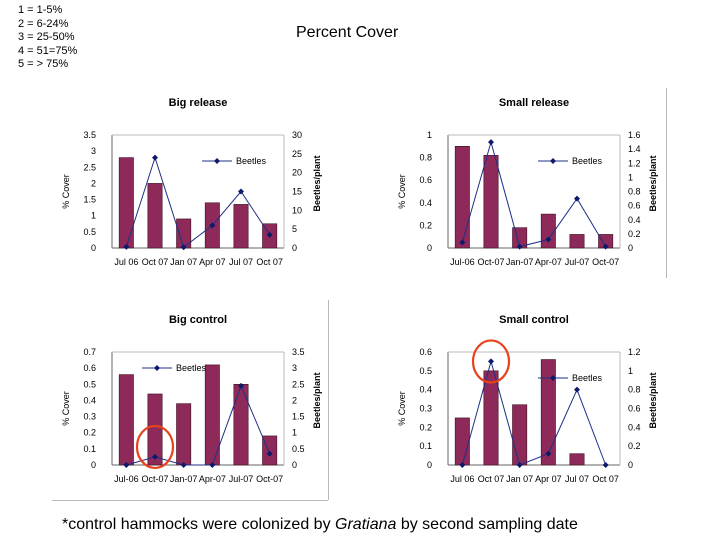 Image resolution: width=720 pixels, height=540 pixels. What do you see at coordinates (534, 320) in the screenshot?
I see `chart-title: Small control` at bounding box center [534, 320].